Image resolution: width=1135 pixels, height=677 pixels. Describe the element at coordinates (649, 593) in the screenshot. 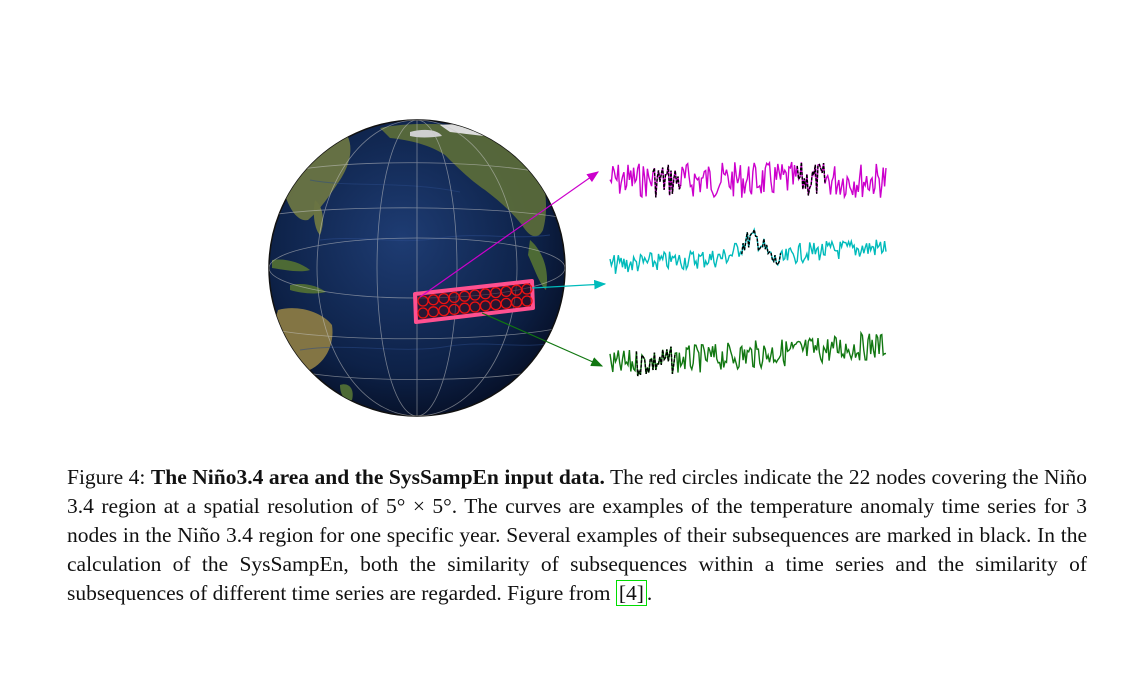

I see `caption-end: .` at that location.